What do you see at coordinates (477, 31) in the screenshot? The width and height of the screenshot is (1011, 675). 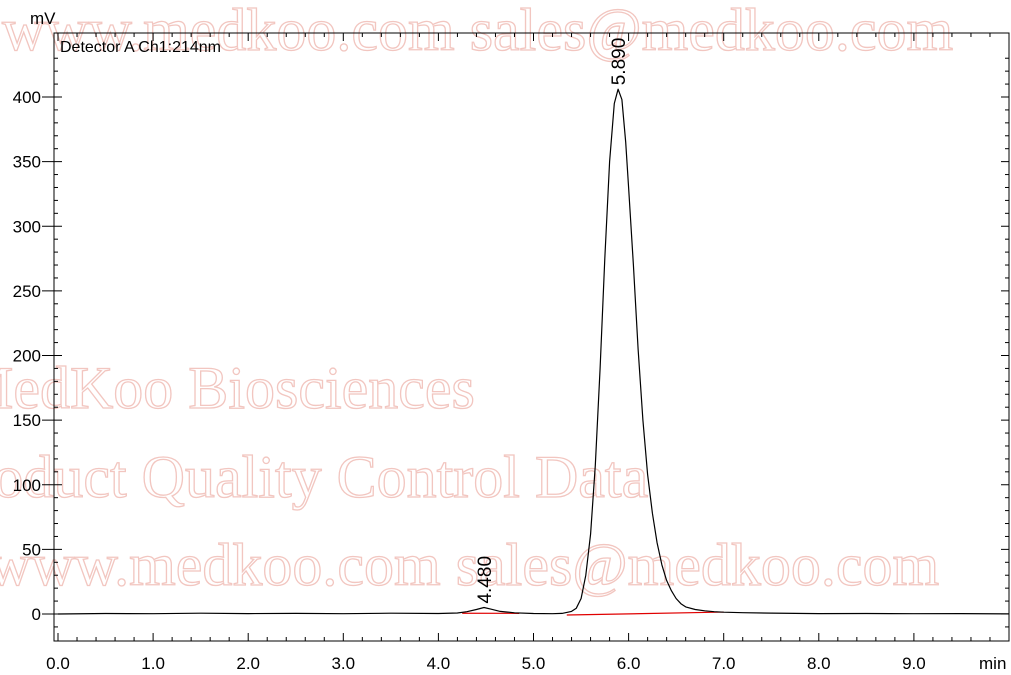 I see `watermark-line-1: www.medkoo.com sales@medkoo.com` at bounding box center [477, 31].